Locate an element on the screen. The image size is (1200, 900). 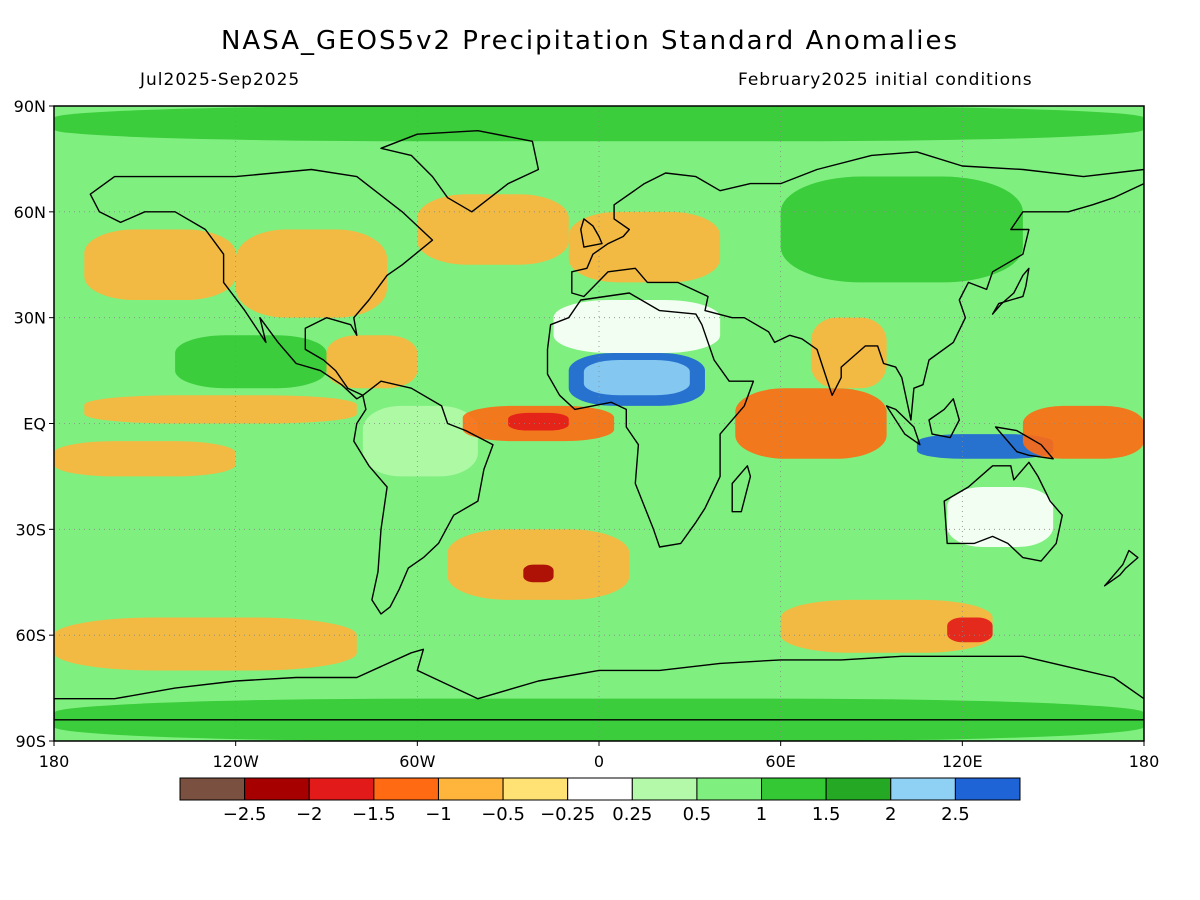
coastline-madagascar is located at coordinates (741, 489).